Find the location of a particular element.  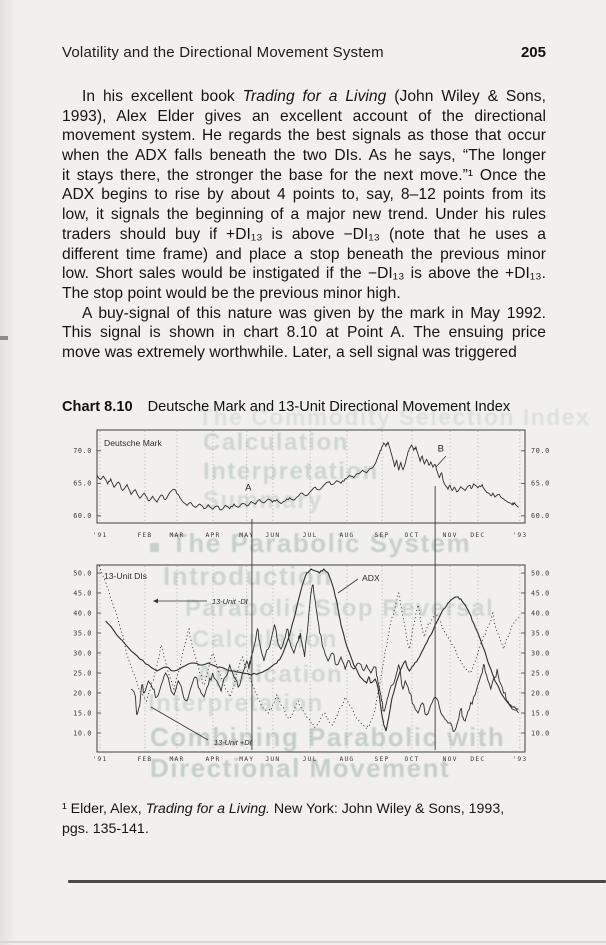

bleed-through-text: Summary is located at coordinates (263, 501).